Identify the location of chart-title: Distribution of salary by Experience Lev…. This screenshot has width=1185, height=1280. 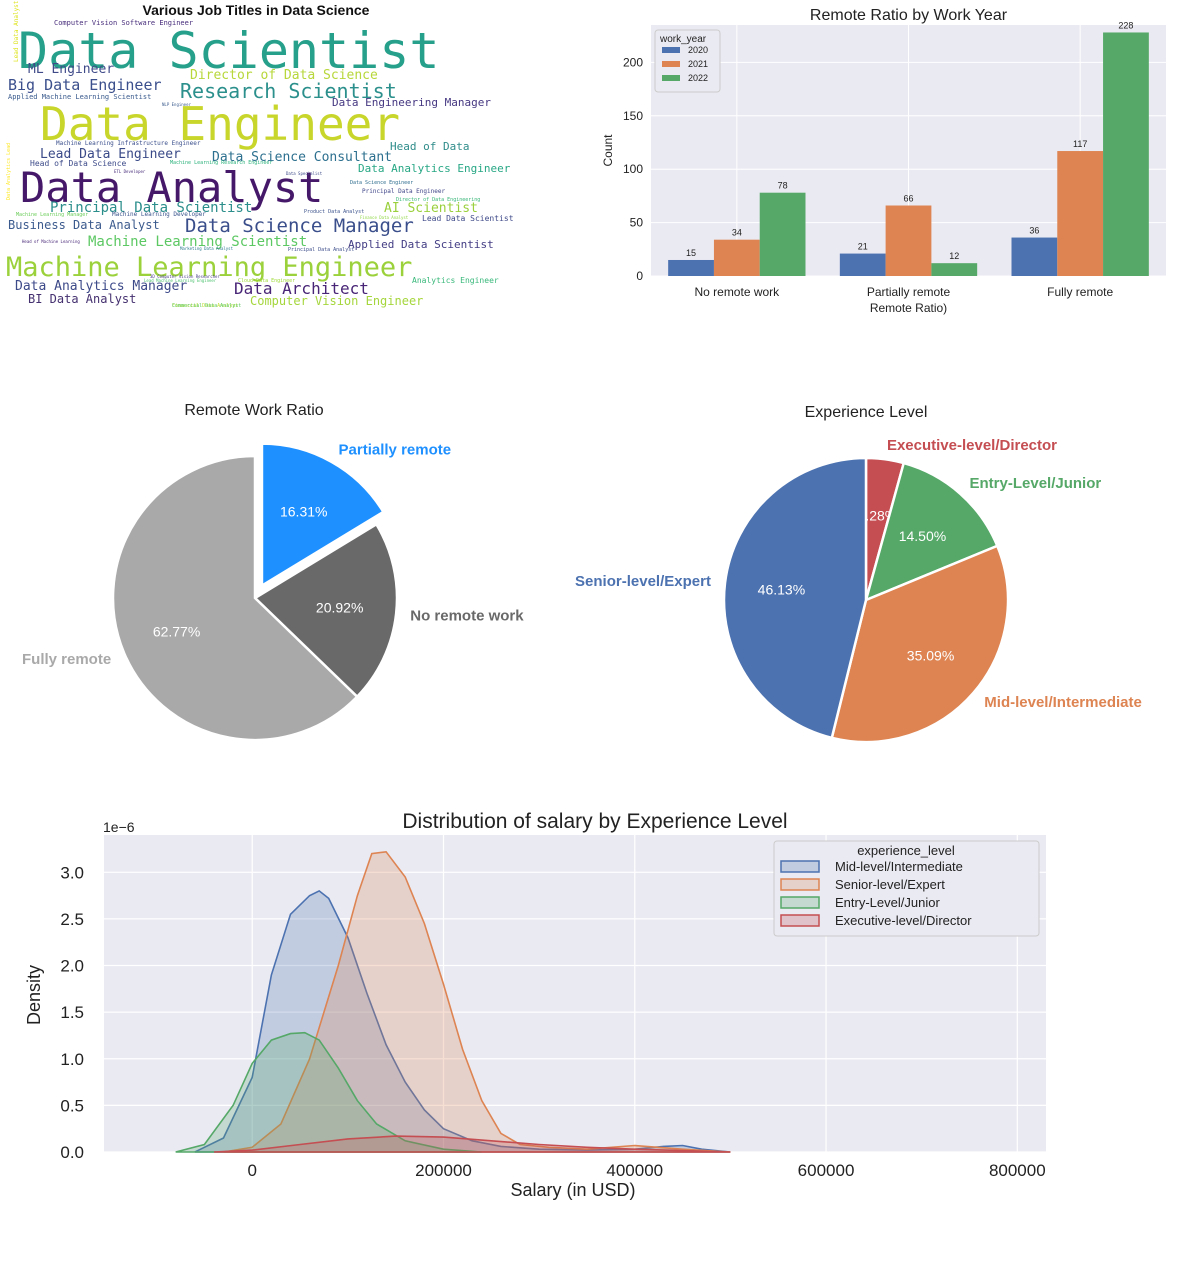
(594, 821).